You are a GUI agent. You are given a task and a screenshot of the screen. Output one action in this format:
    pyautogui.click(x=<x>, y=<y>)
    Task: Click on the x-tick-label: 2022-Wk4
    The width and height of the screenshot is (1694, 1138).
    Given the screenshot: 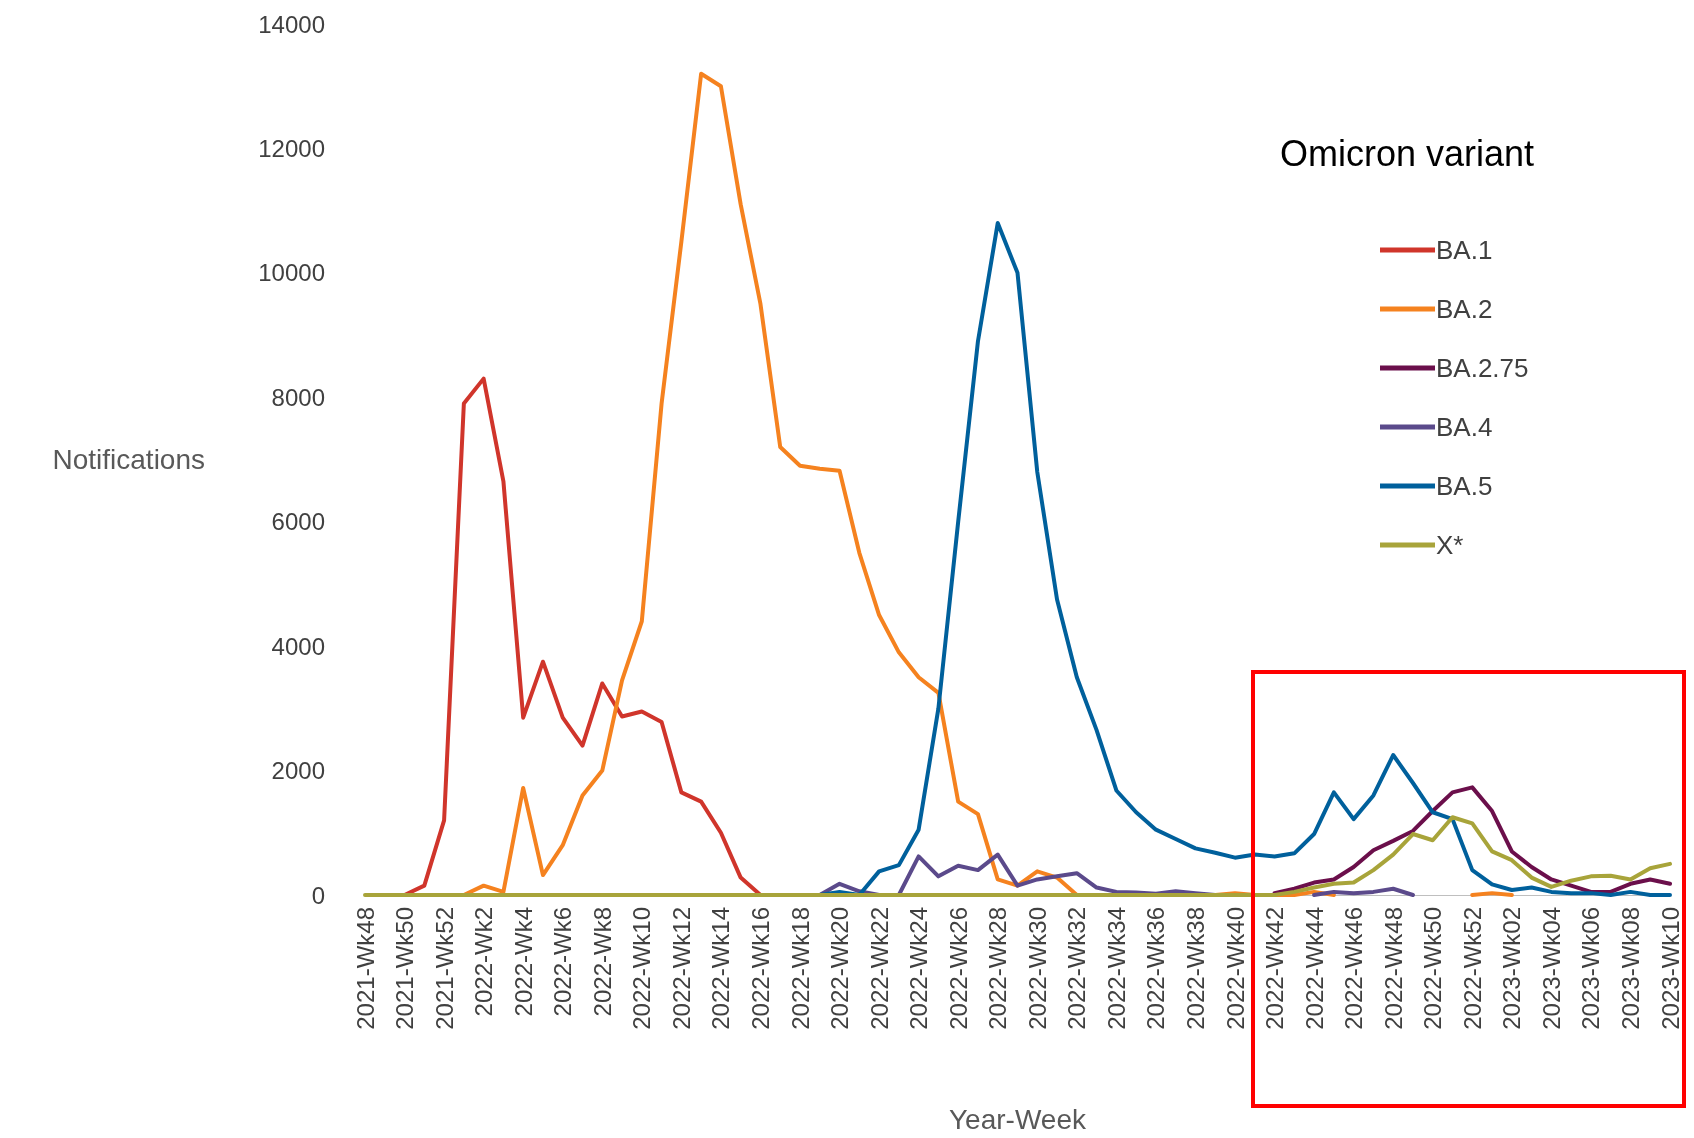 What is the action you would take?
    pyautogui.click(x=523, y=962)
    